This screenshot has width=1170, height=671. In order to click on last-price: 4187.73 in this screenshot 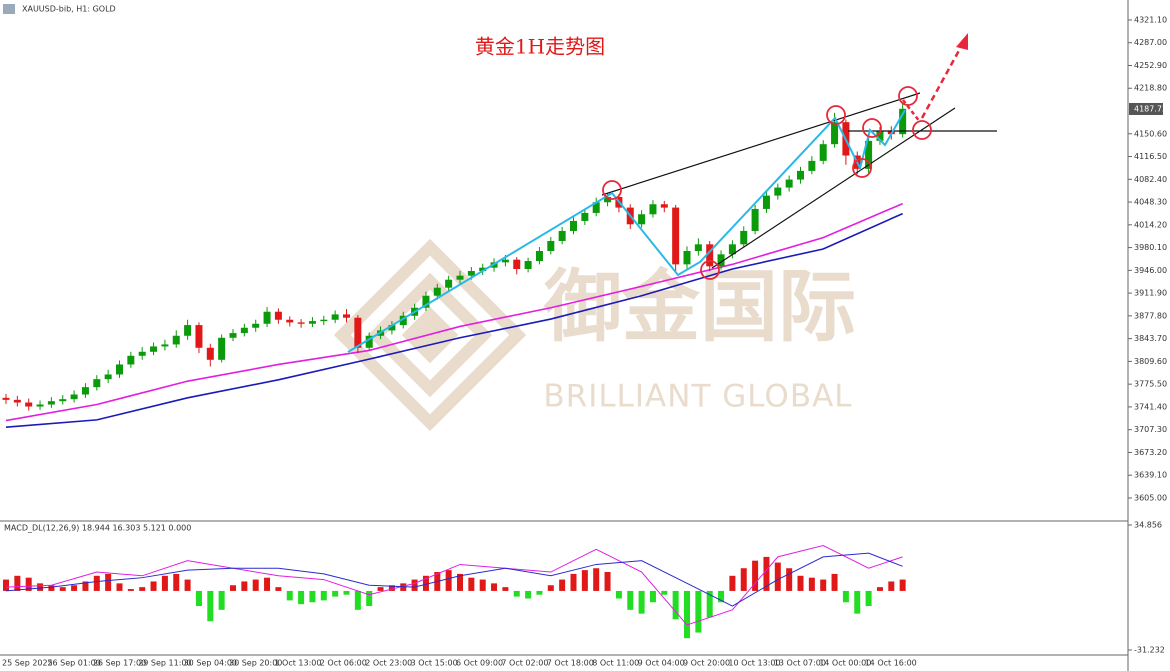, I will do `click(1150, 108)`.